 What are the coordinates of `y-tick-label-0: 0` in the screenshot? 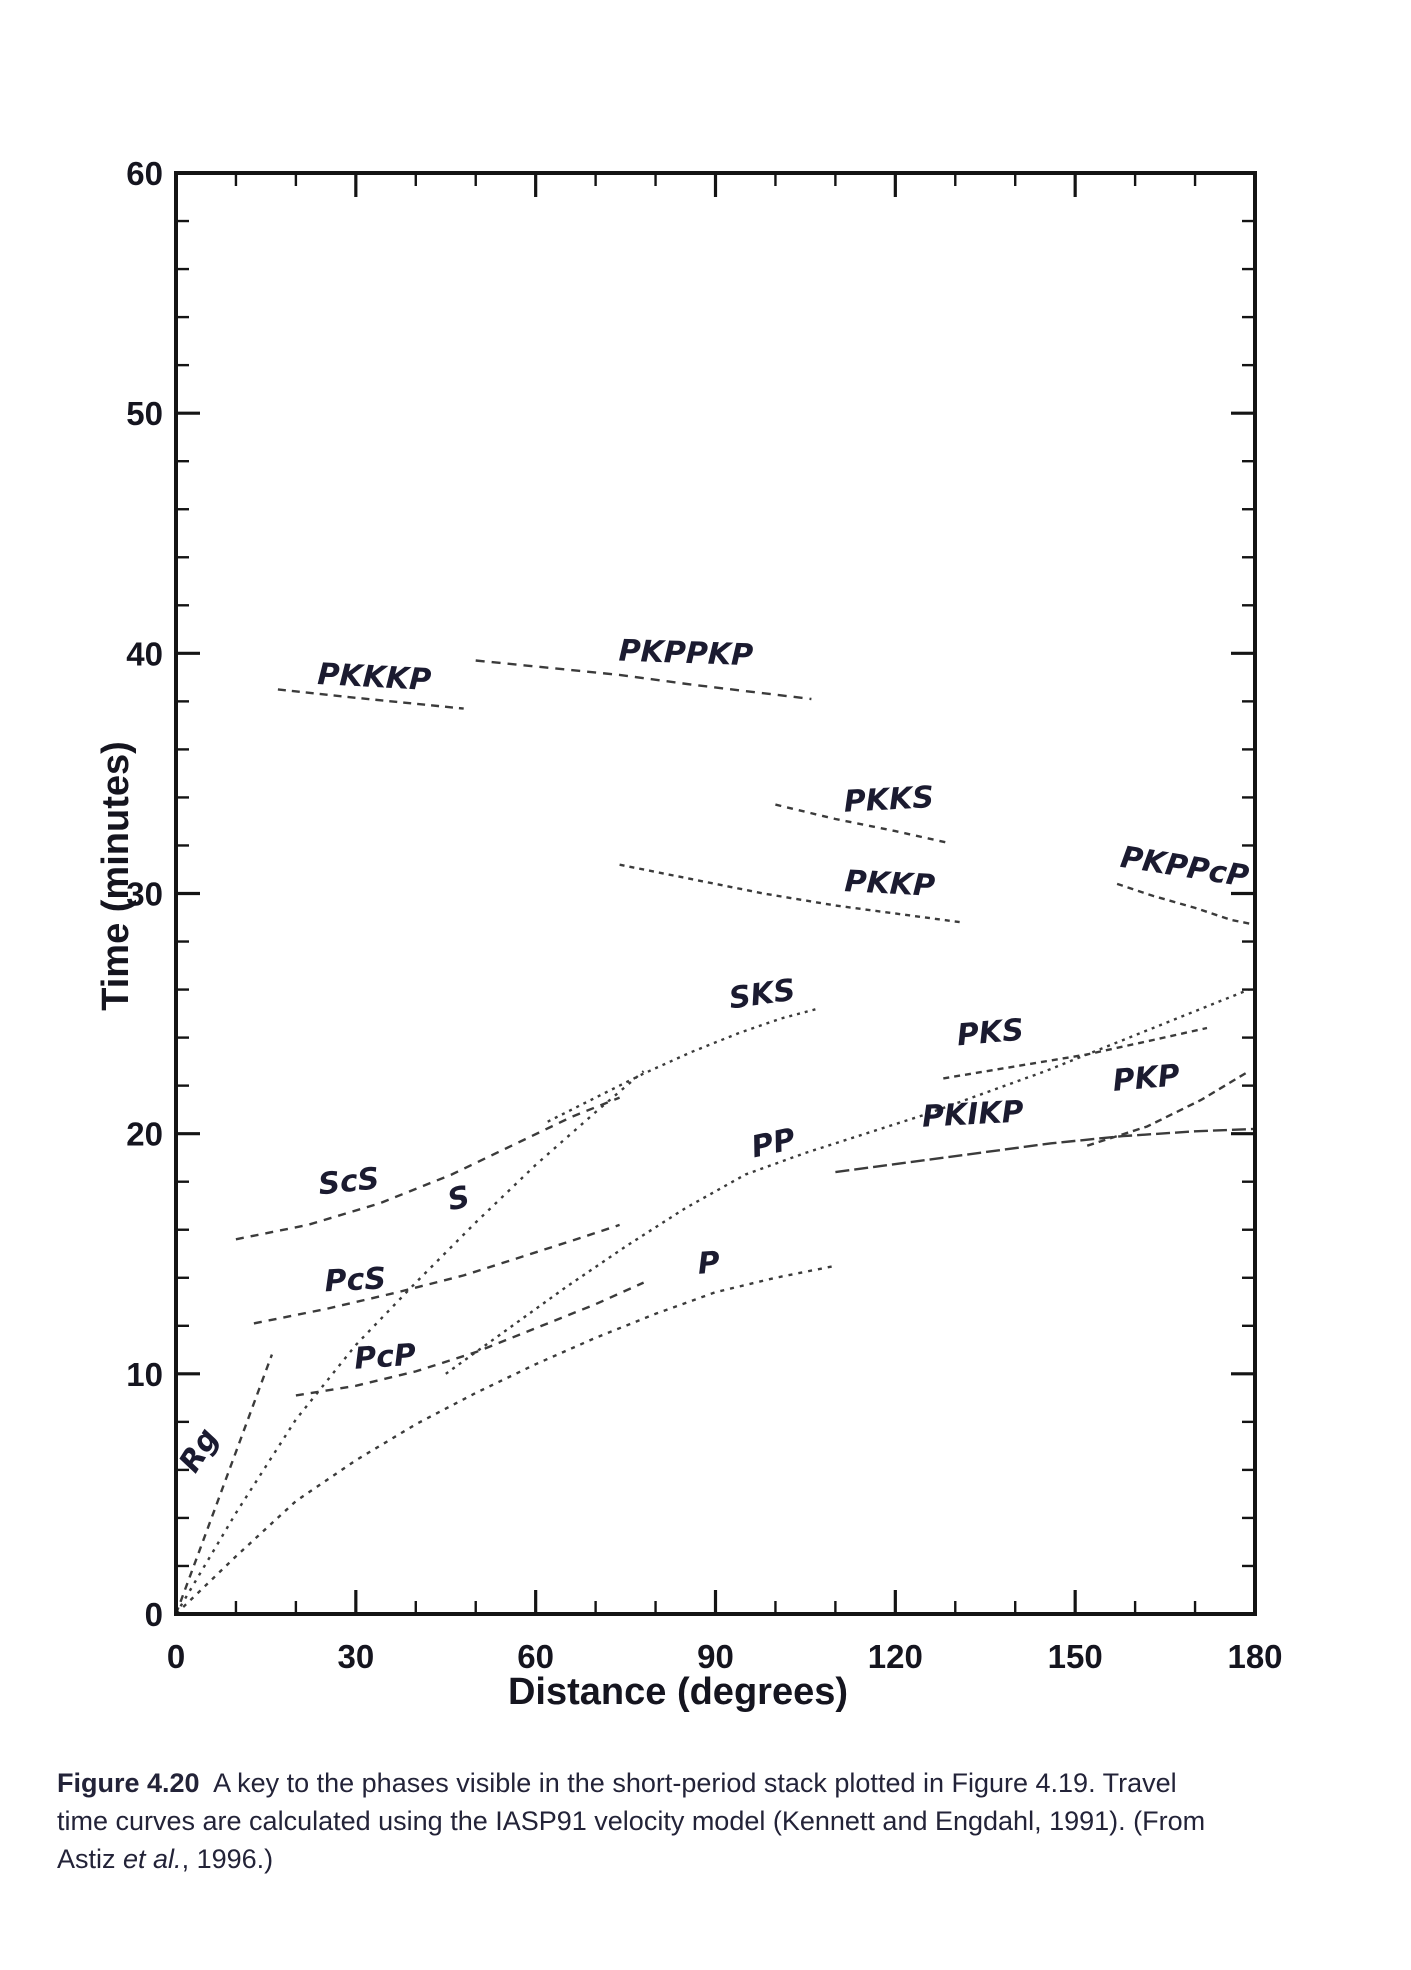 It's located at (154, 1614).